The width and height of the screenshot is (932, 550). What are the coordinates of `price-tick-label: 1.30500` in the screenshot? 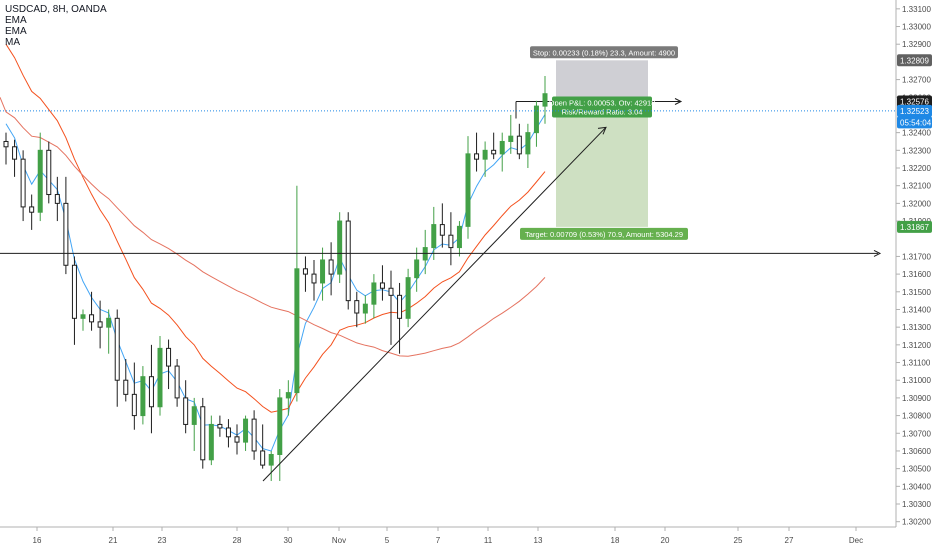 It's located at (916, 469).